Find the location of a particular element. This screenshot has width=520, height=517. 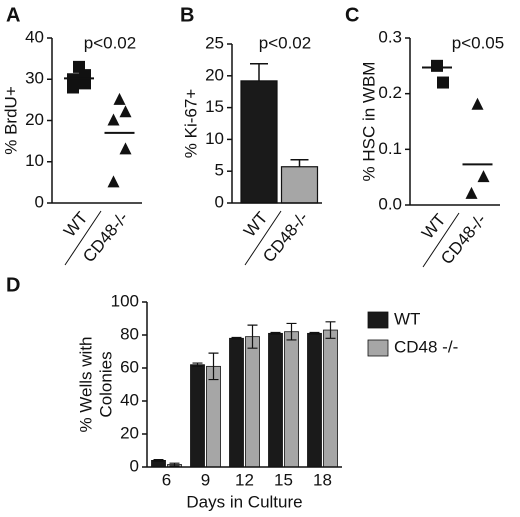

x-tick-label: 6 is located at coordinates (166, 479).